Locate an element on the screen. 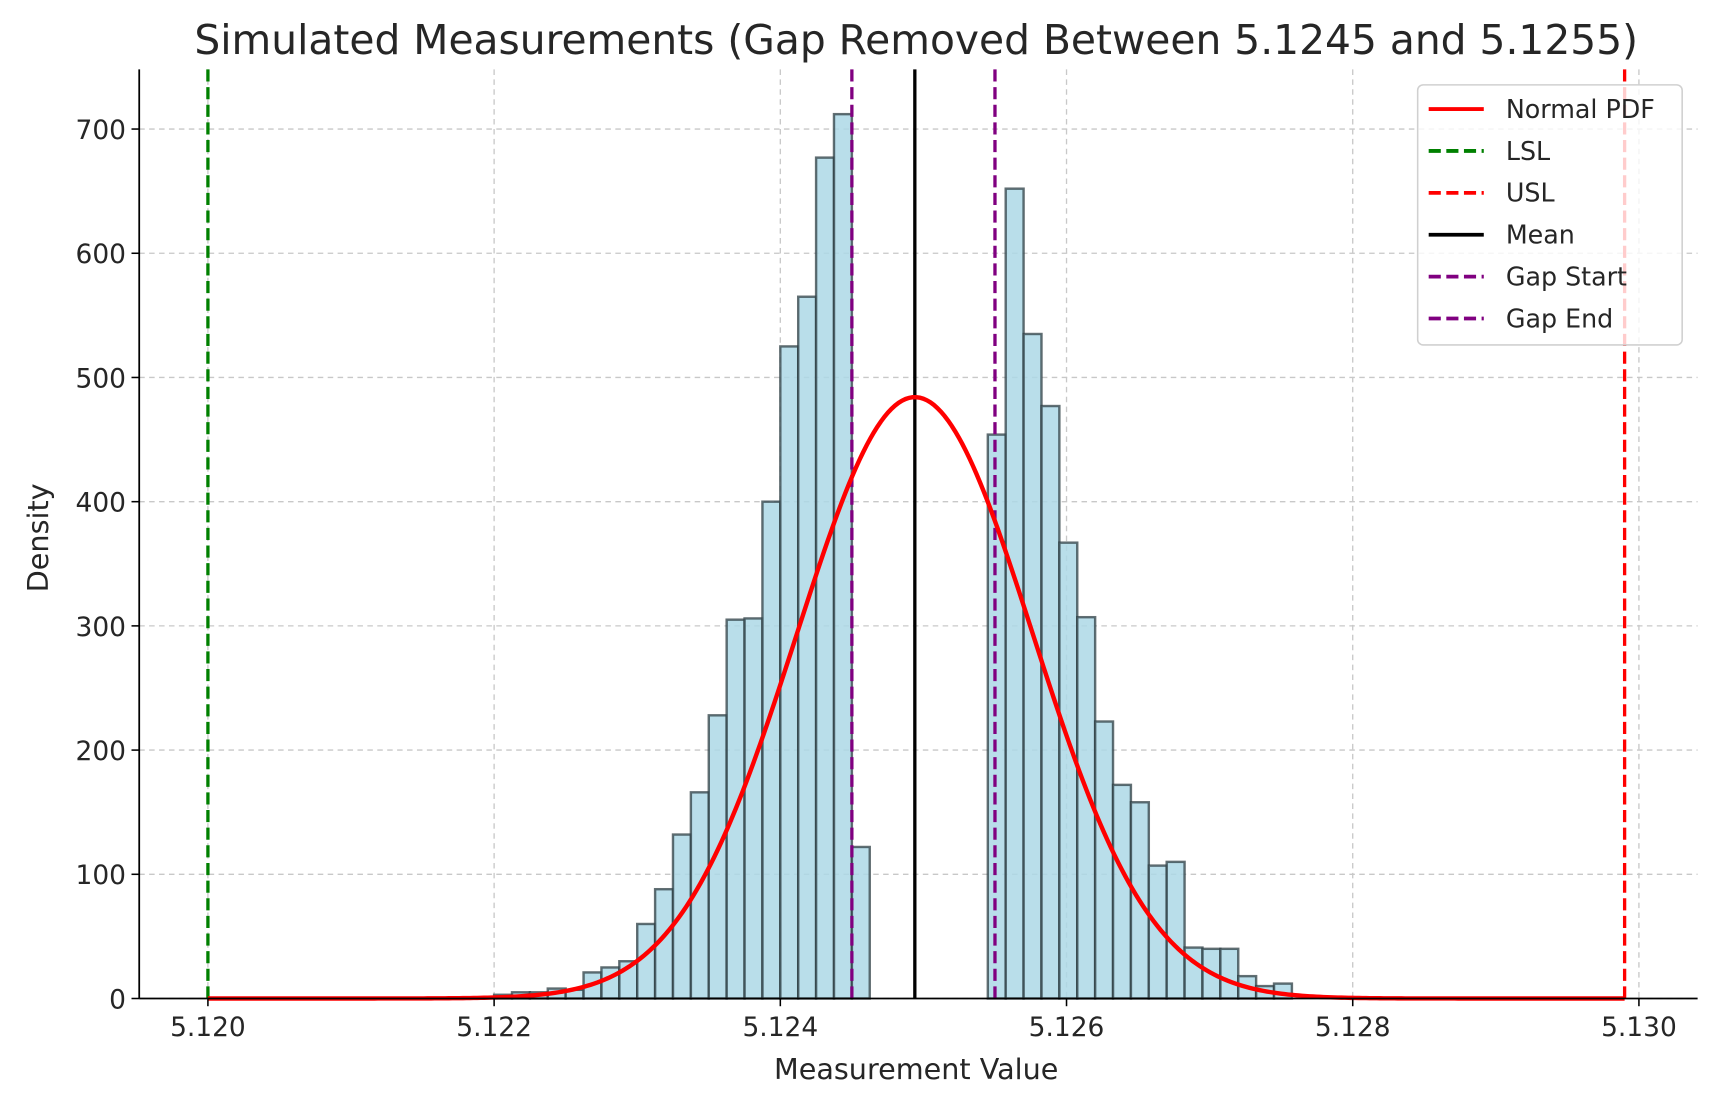 This screenshot has height=1101, width=1720. legend-label: Normal PDF is located at coordinates (1580, 109).